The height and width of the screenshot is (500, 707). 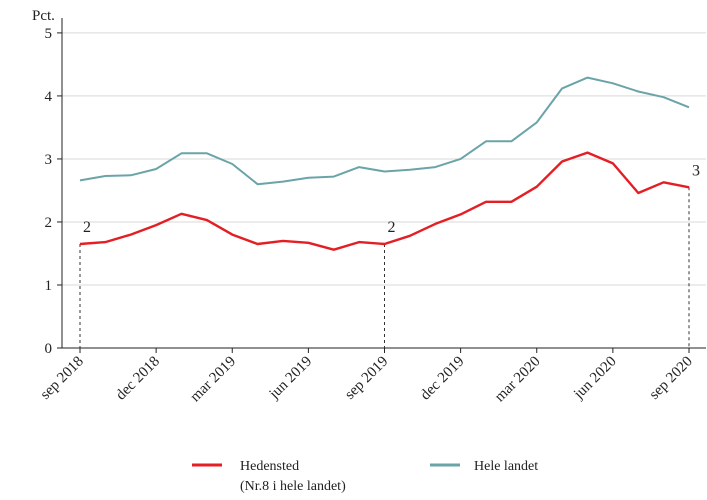 I want to click on y-tick-label-1: 1, so click(x=49, y=286).